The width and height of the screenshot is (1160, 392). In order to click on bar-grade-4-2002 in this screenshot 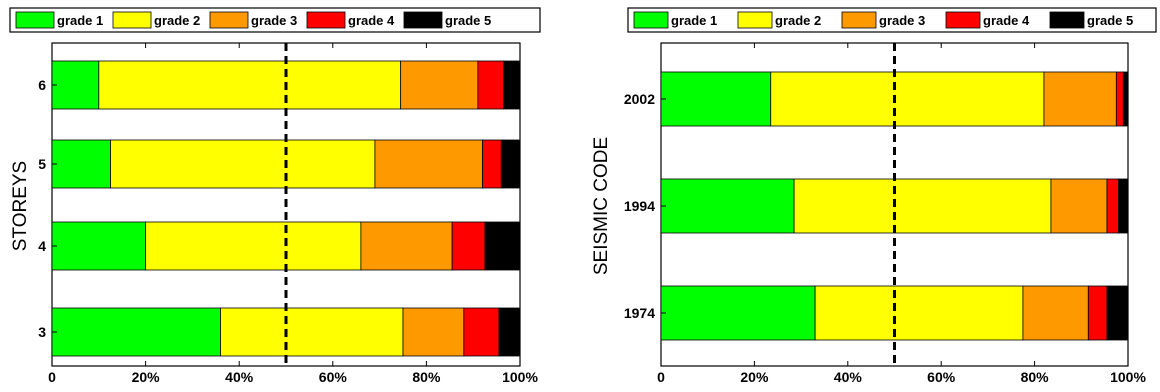, I will do `click(1119, 99)`.